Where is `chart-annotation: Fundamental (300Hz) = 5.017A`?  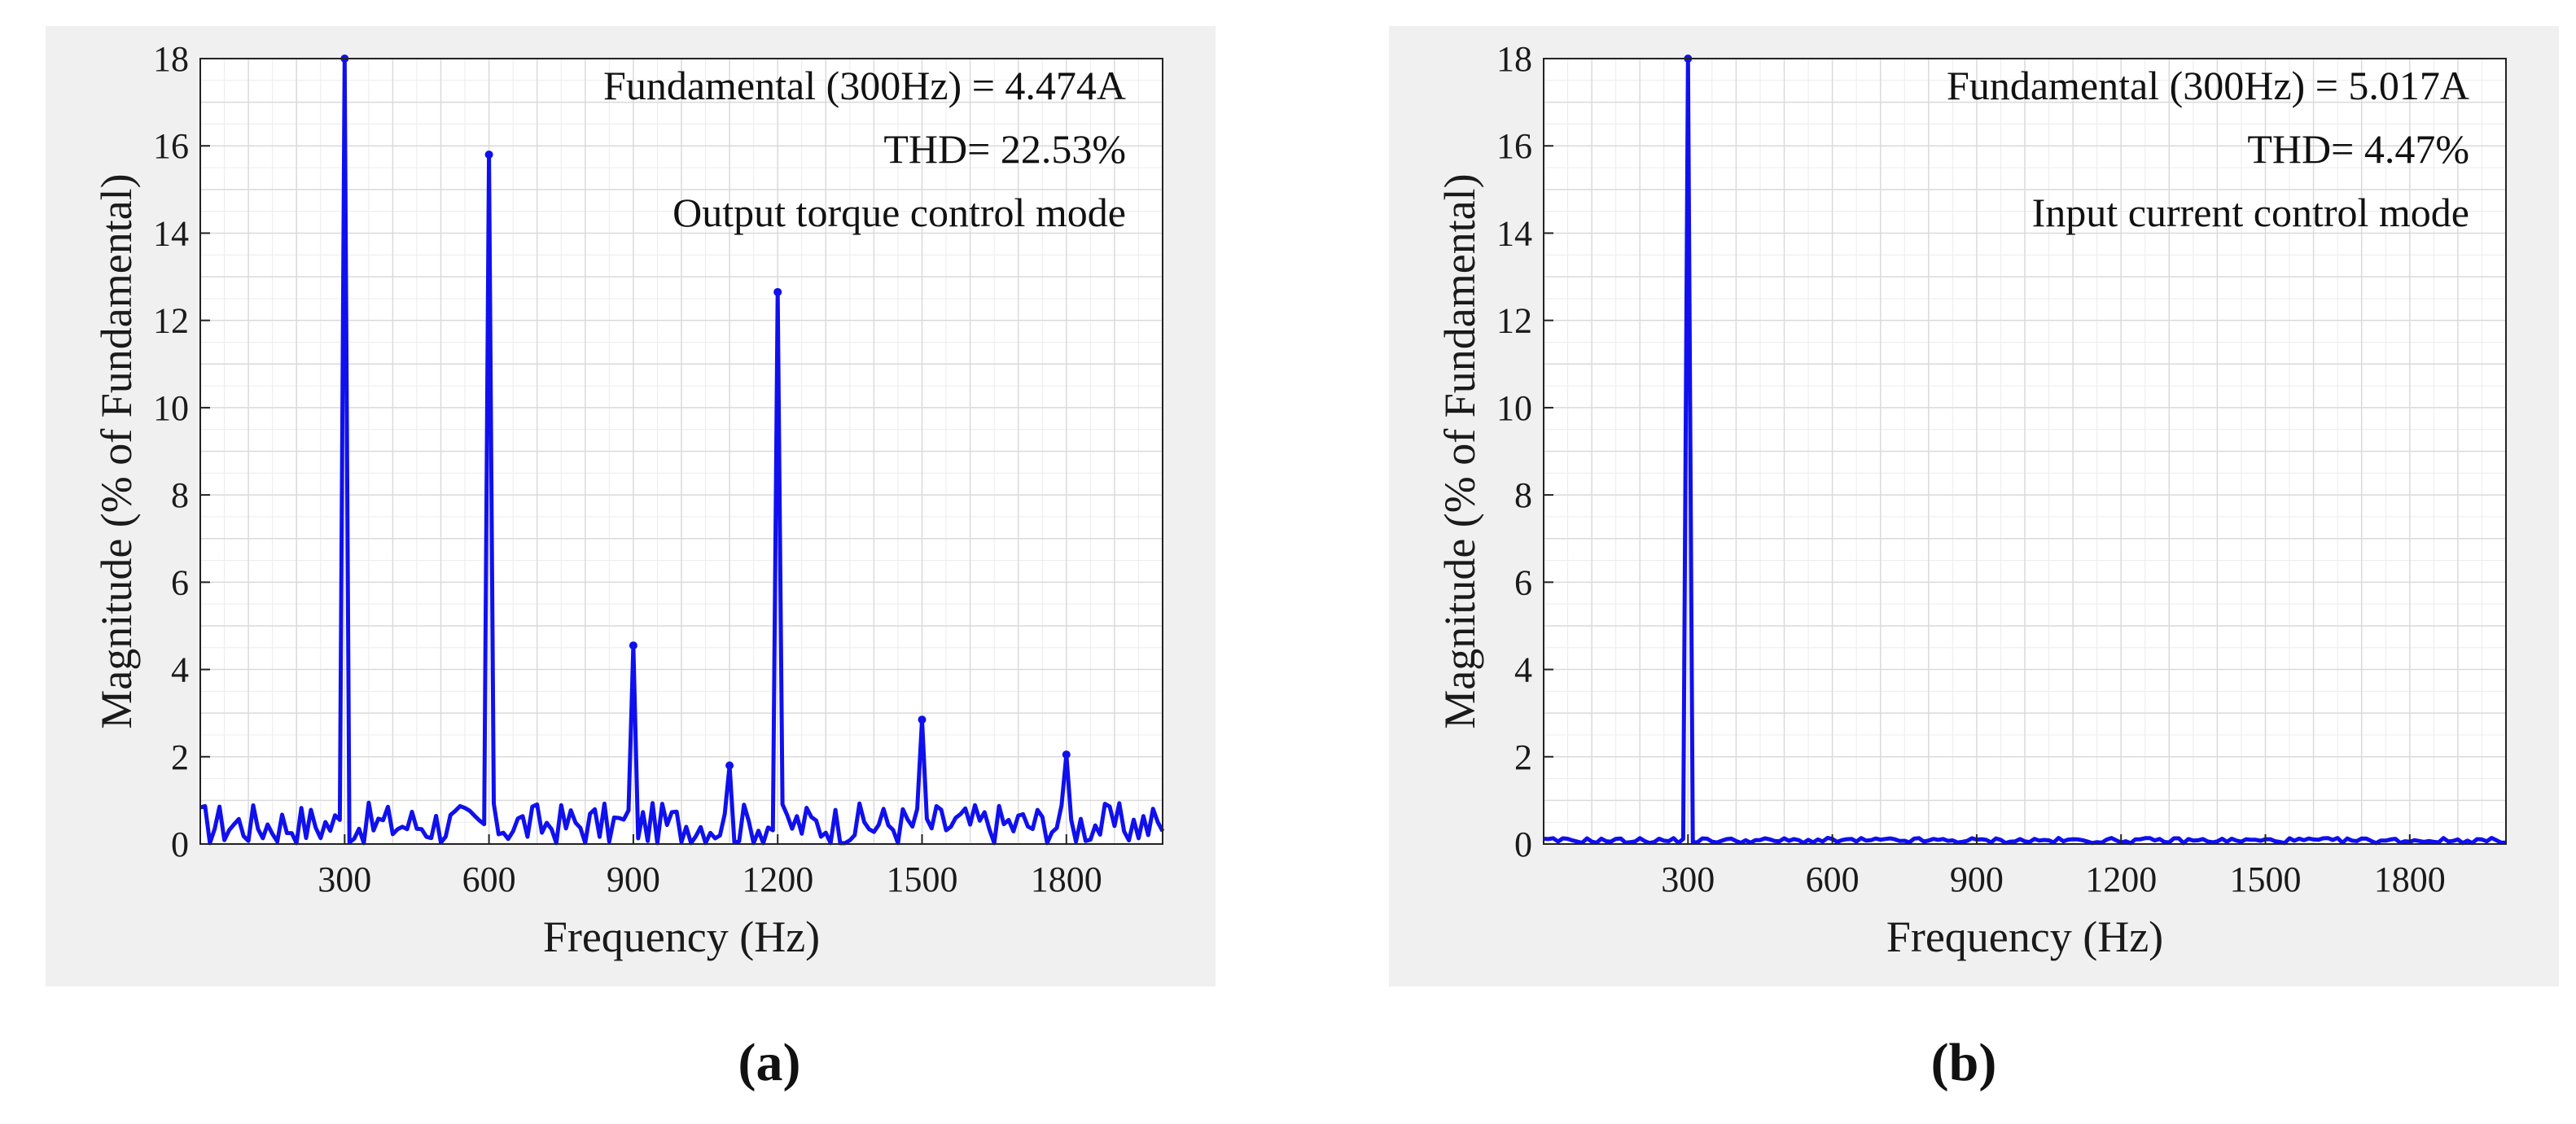 chart-annotation: Fundamental (300Hz) = 5.017A is located at coordinates (2208, 85).